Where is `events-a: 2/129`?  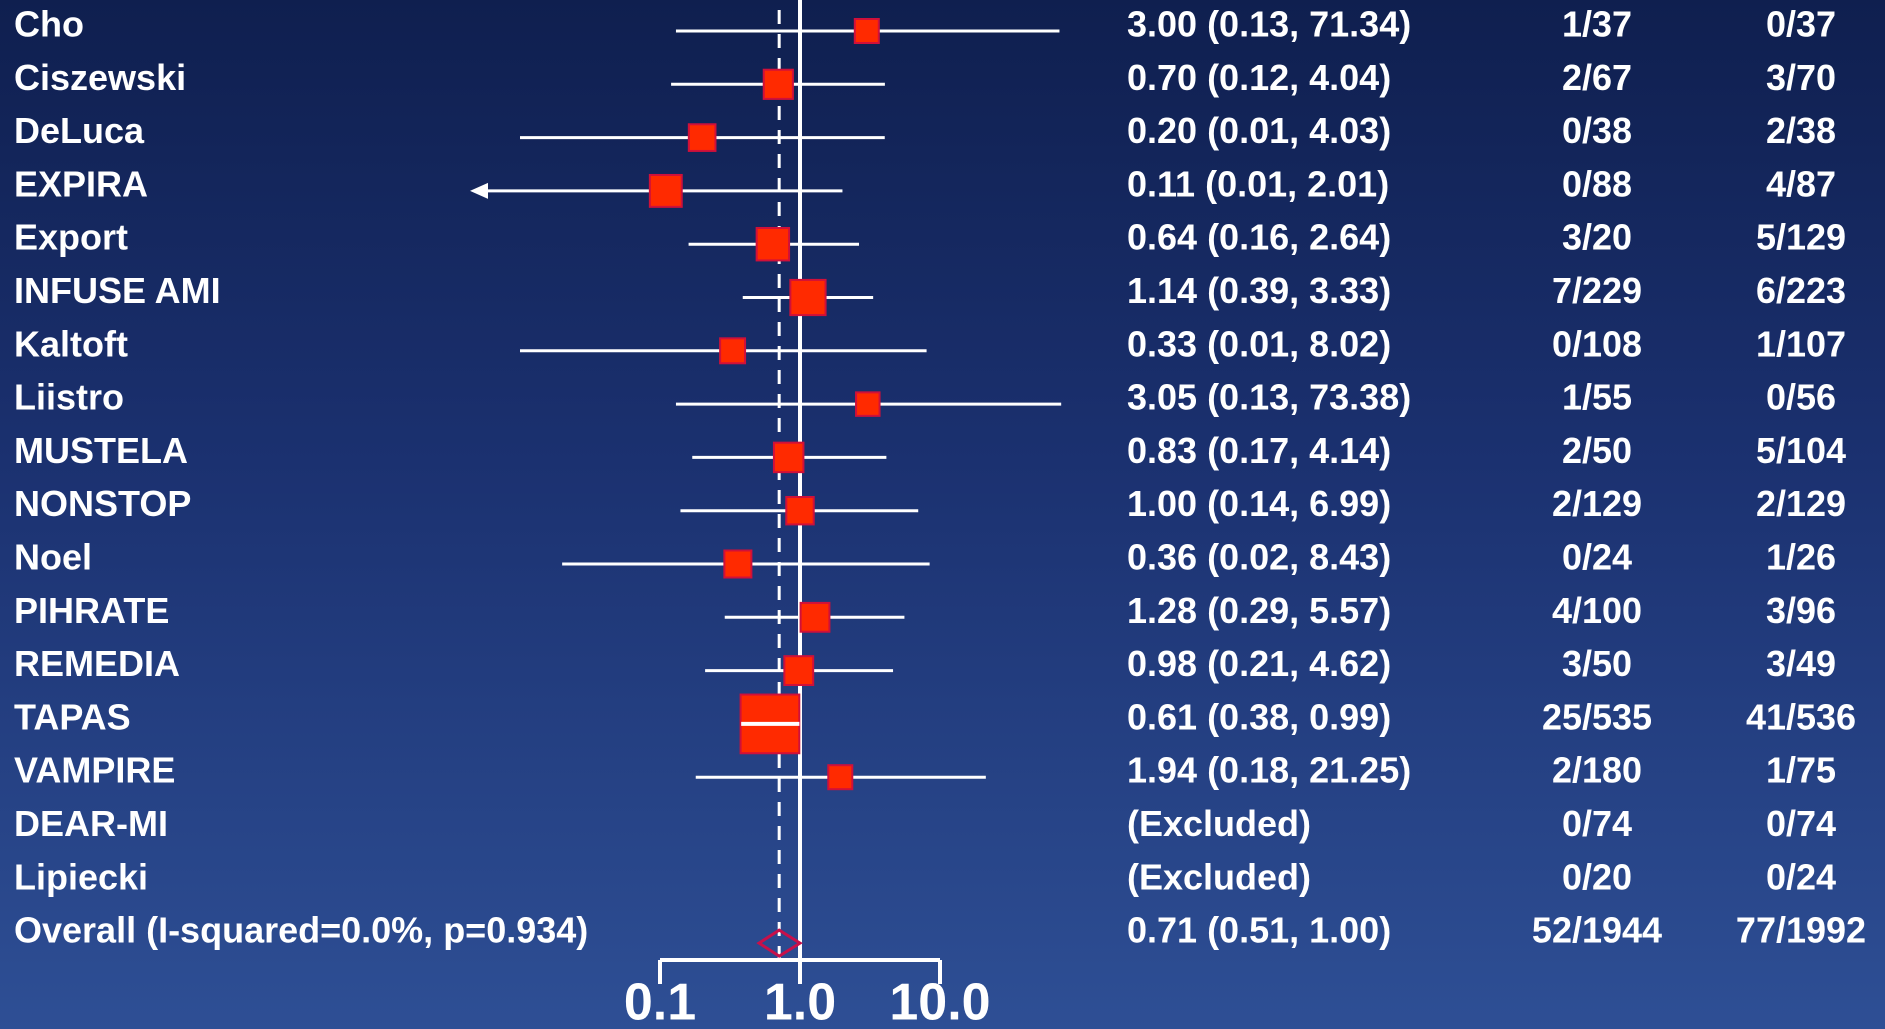 events-a: 2/129 is located at coordinates (1597, 503).